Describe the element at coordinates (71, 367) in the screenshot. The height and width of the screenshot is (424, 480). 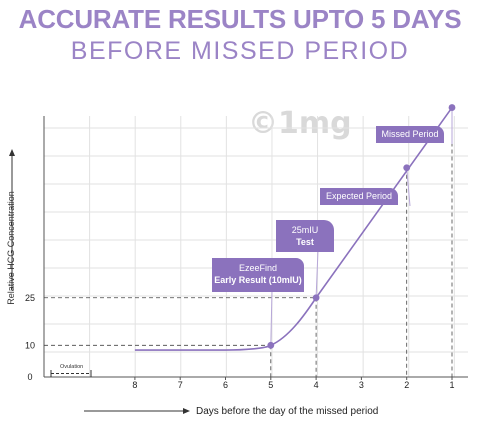
I see `ovulation-label: Ovulation` at that location.